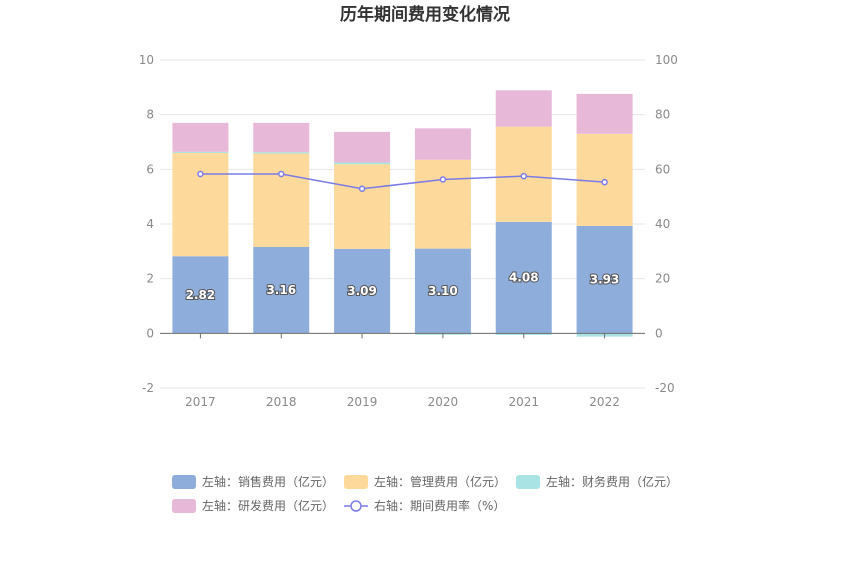  What do you see at coordinates (362, 402) in the screenshot?
I see `x-tick-label: 2019` at bounding box center [362, 402].